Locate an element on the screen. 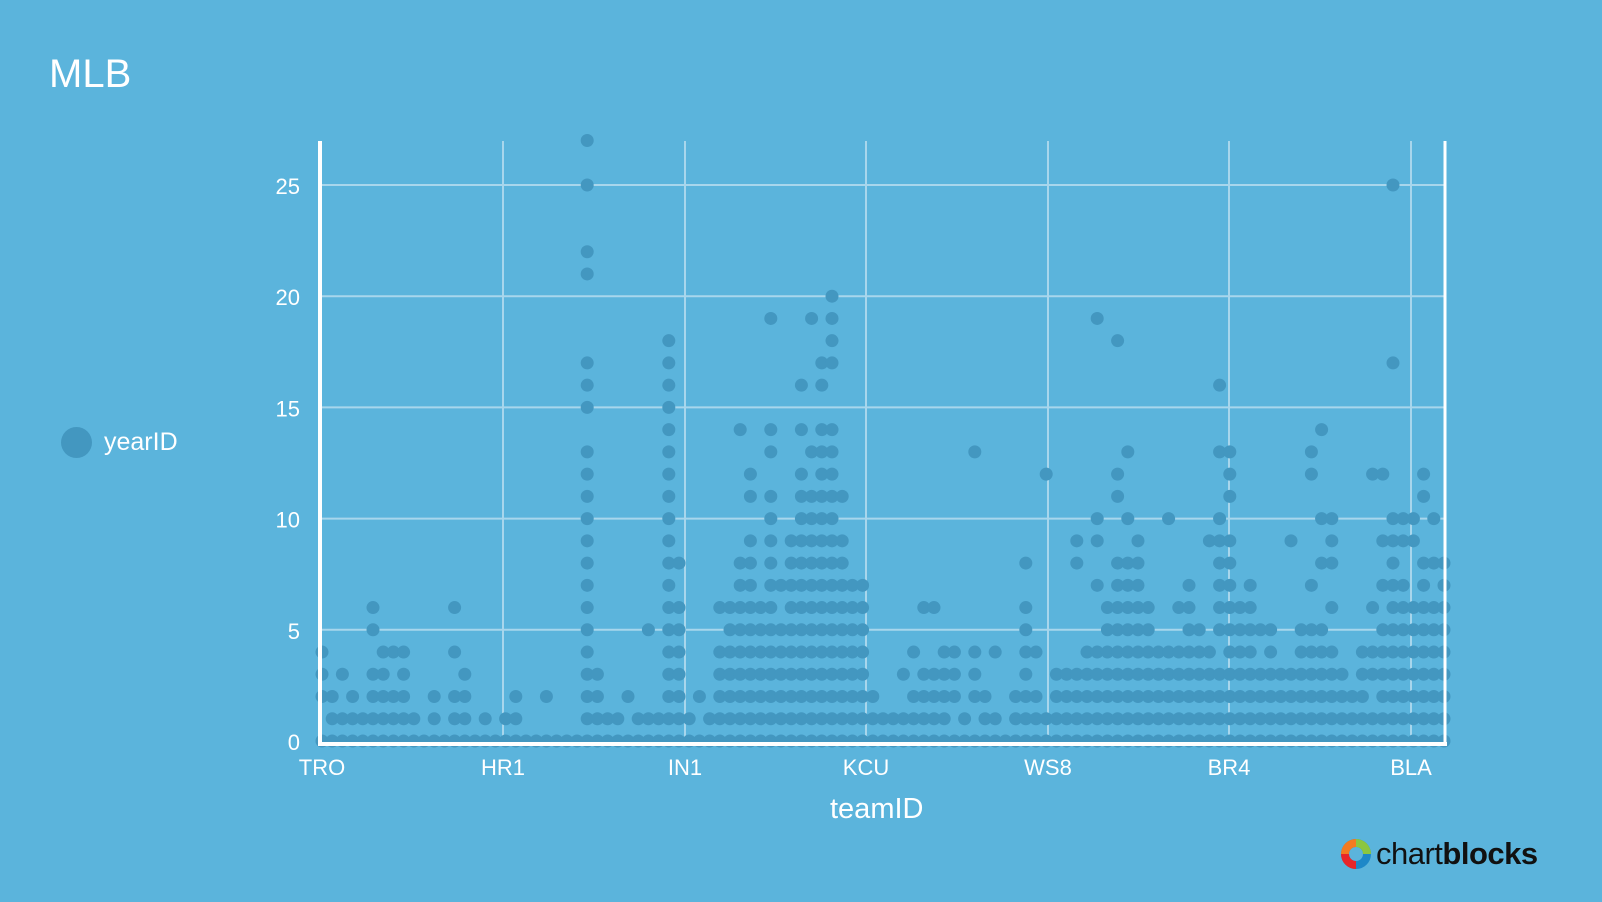  svg-text: 5 is located at coordinates (294, 631).